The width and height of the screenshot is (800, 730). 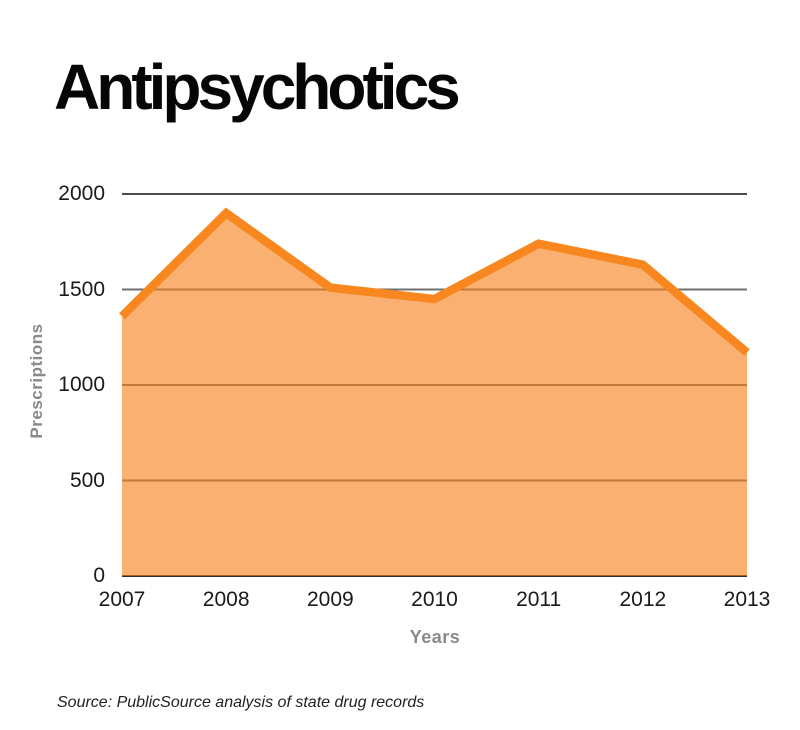 I want to click on y-tick-label-1500: 1500, so click(x=81, y=289).